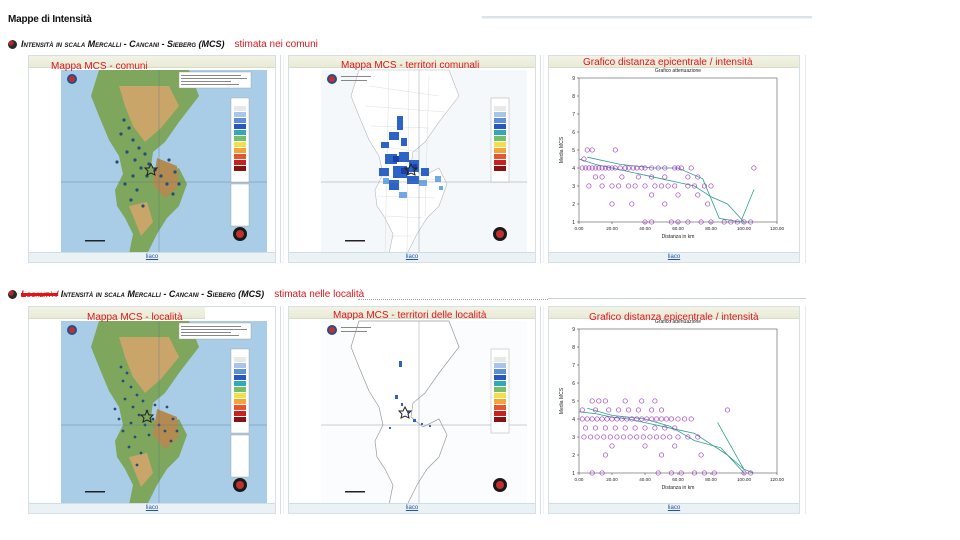  Describe the element at coordinates (99, 66) in the screenshot. I see `panel-caption: Mappa MCS - comuni` at that location.